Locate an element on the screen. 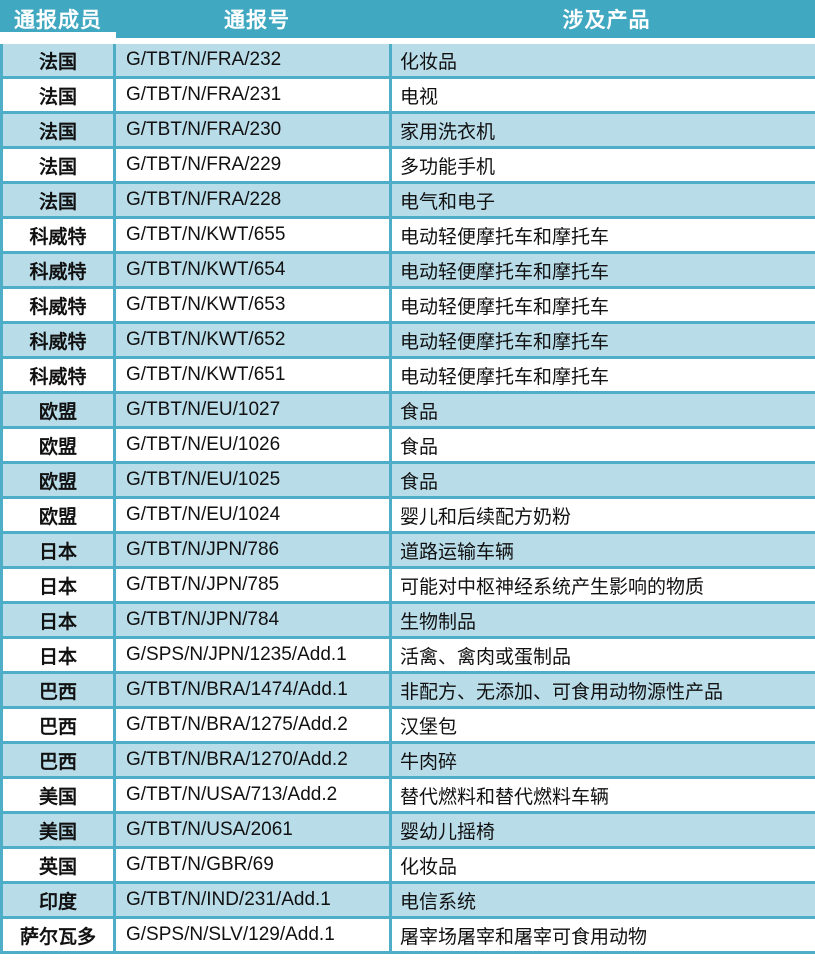 The height and width of the screenshot is (963, 815). cell-notification-no: G/TBT/N/FRA/232 is located at coordinates (254, 60).